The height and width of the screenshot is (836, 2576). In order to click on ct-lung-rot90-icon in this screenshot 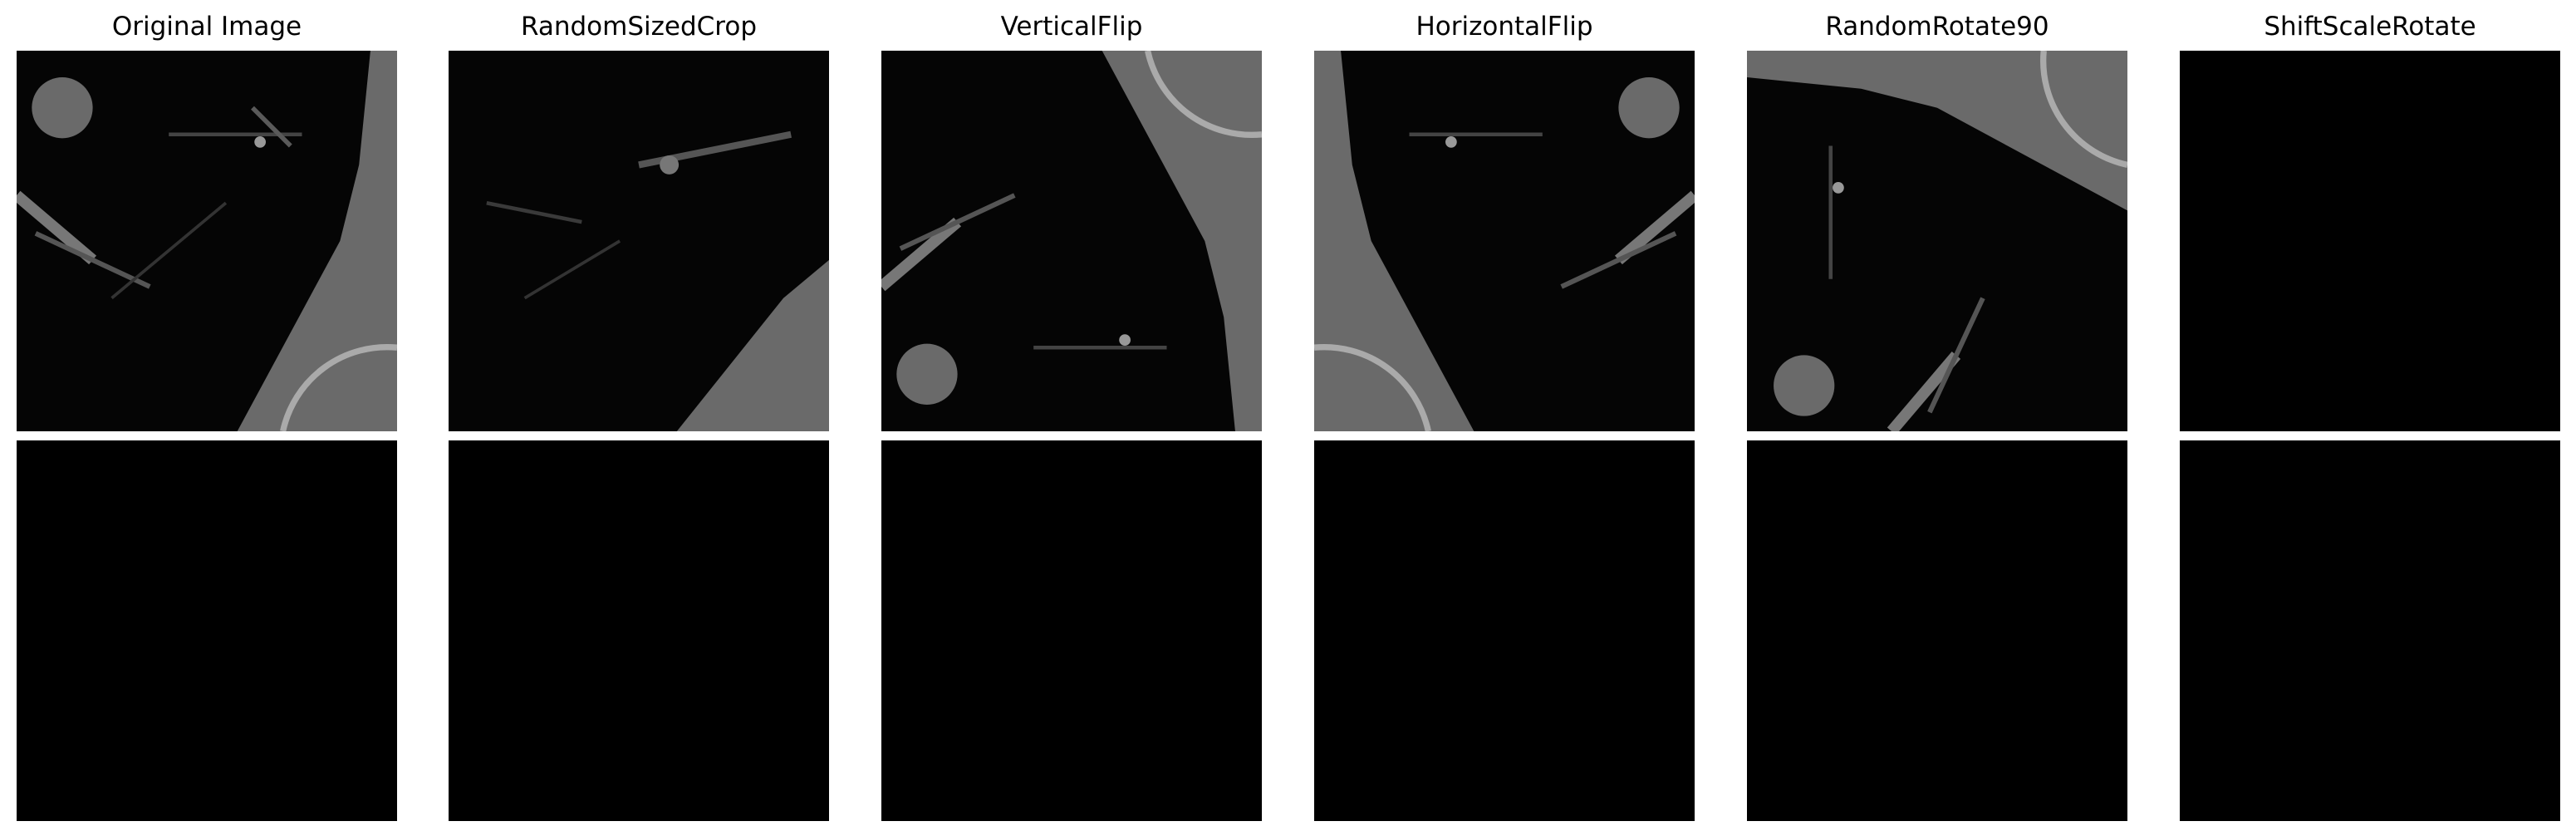, I will do `click(1937, 241)`.